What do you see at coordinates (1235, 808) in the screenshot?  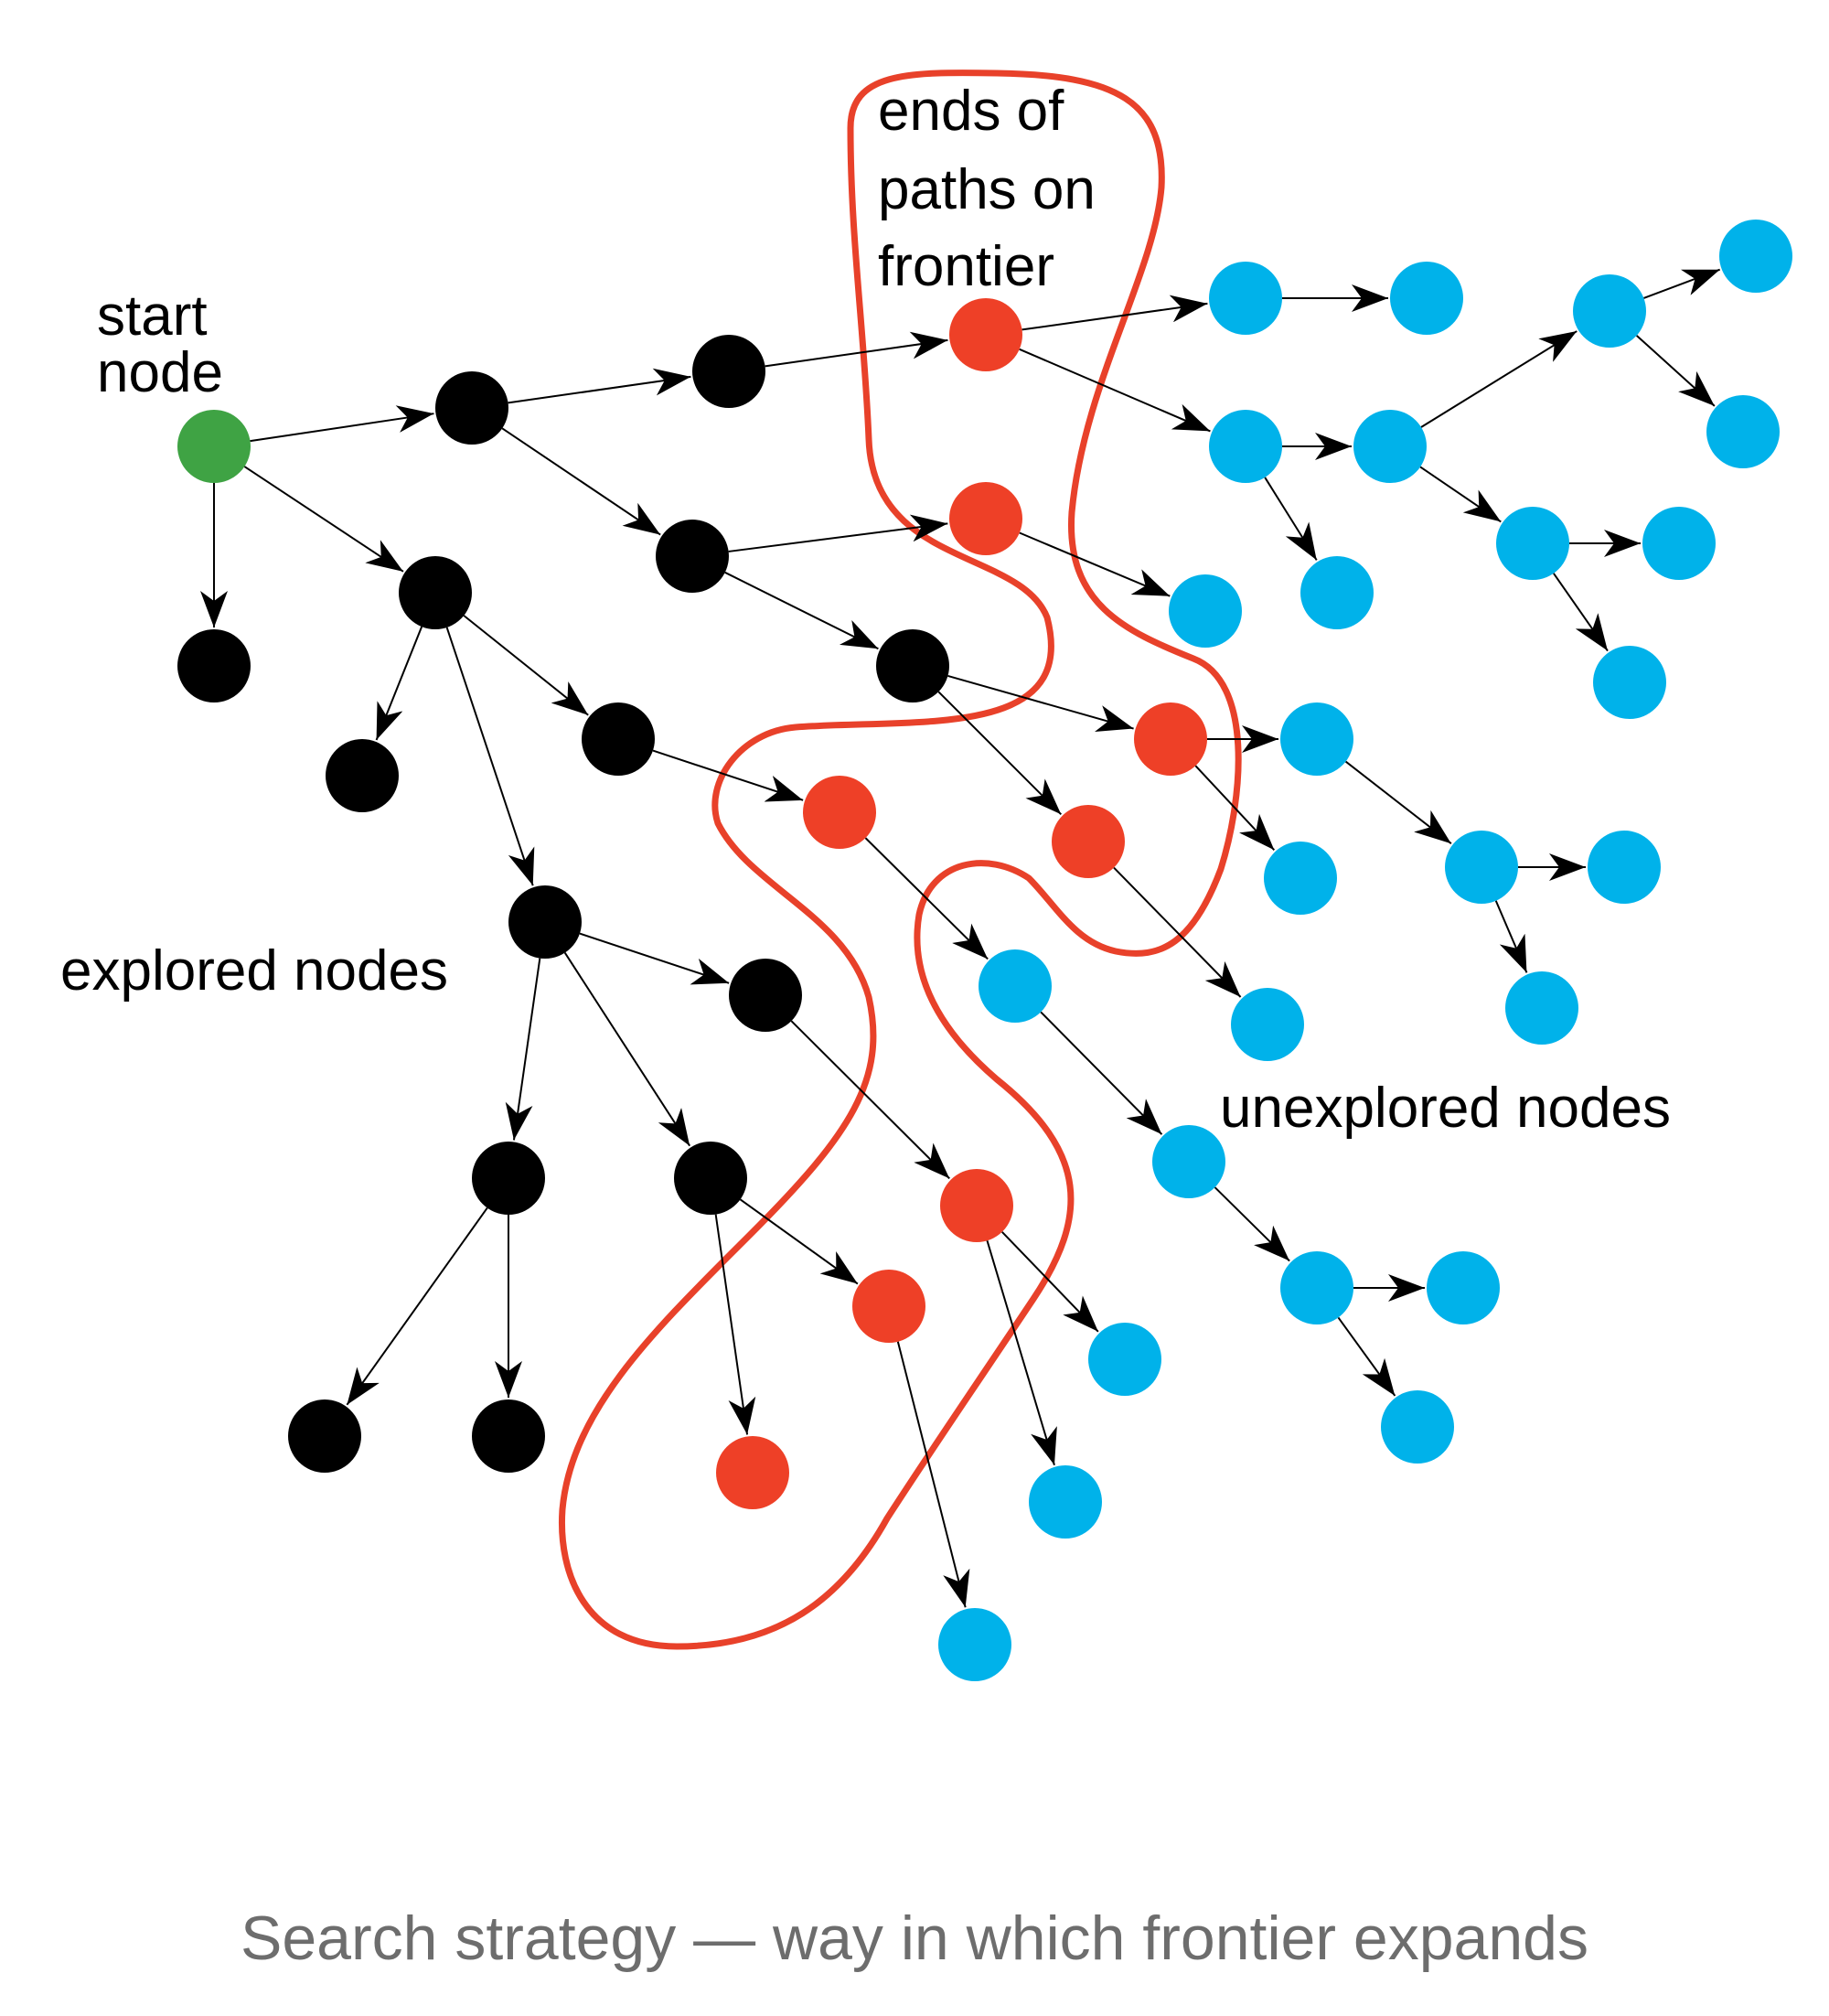 I see `edge-R3-C14` at bounding box center [1235, 808].